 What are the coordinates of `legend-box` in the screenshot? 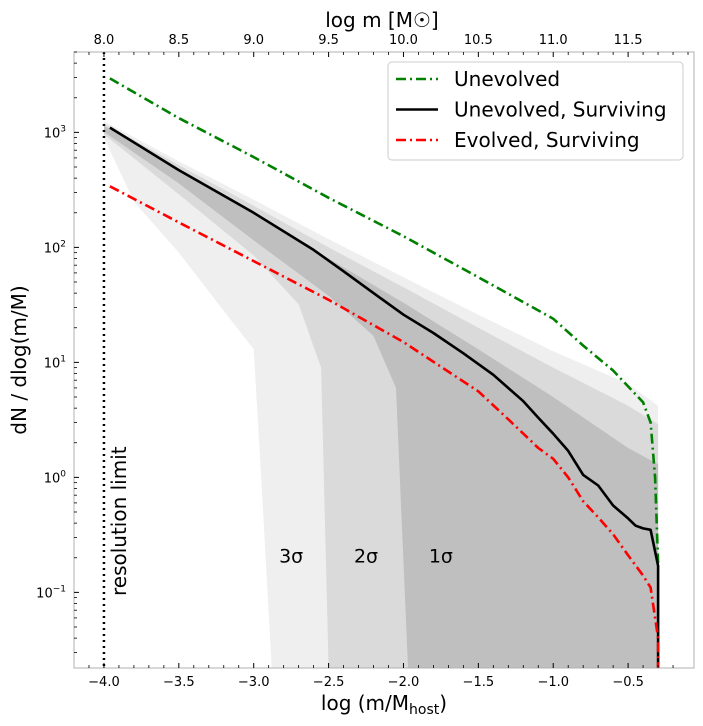 It's located at (535, 111).